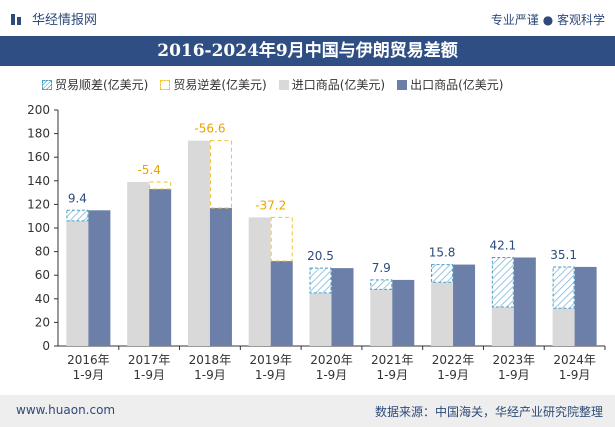 The image size is (615, 427). Describe the element at coordinates (270, 360) in the screenshot. I see `x-tick-label: 2019年` at that location.